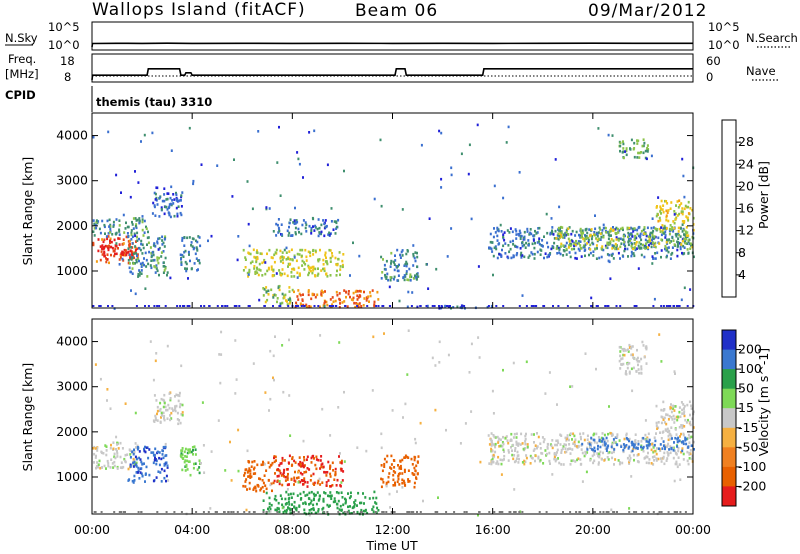 Image resolution: width=800 pixels, height=554 pixels. What do you see at coordinates (64, 27) in the screenshot?
I see `nsky-tick-top: 10^5` at bounding box center [64, 27].